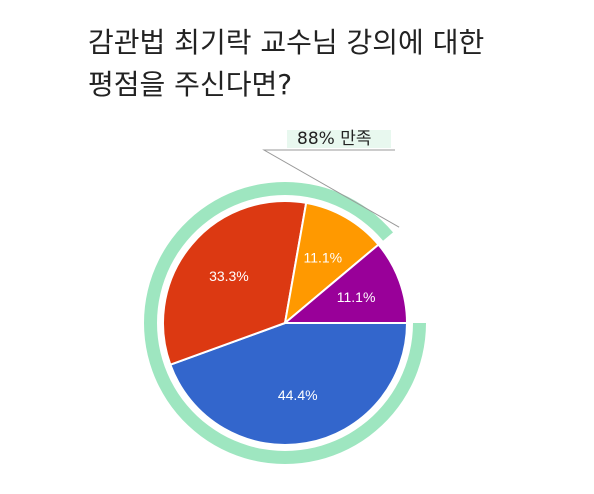 Image resolution: width=594 pixels, height=494 pixels. I want to click on slice-label-0: 44.4%, so click(298, 395).